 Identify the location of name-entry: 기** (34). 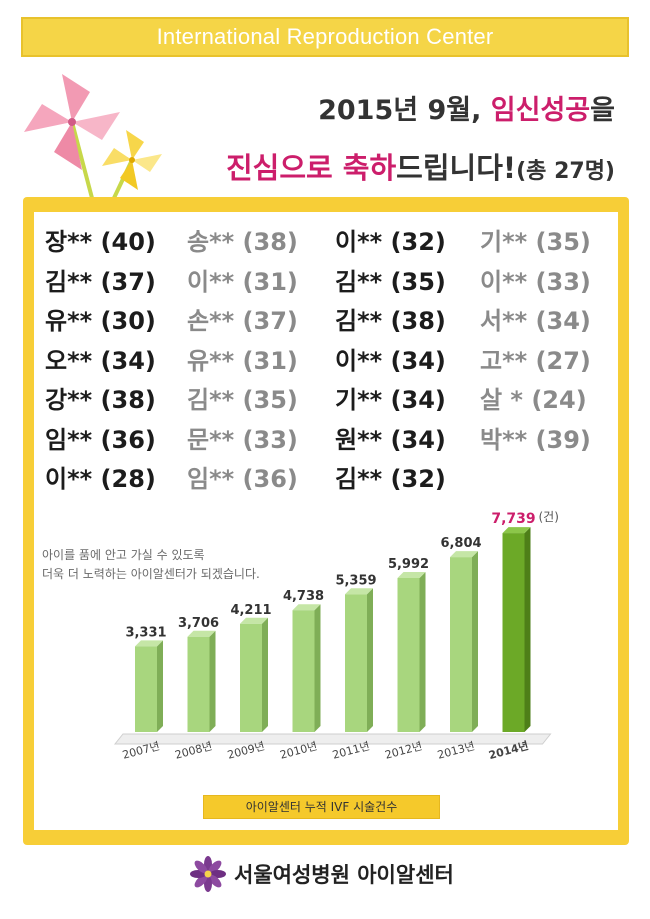
(390, 400).